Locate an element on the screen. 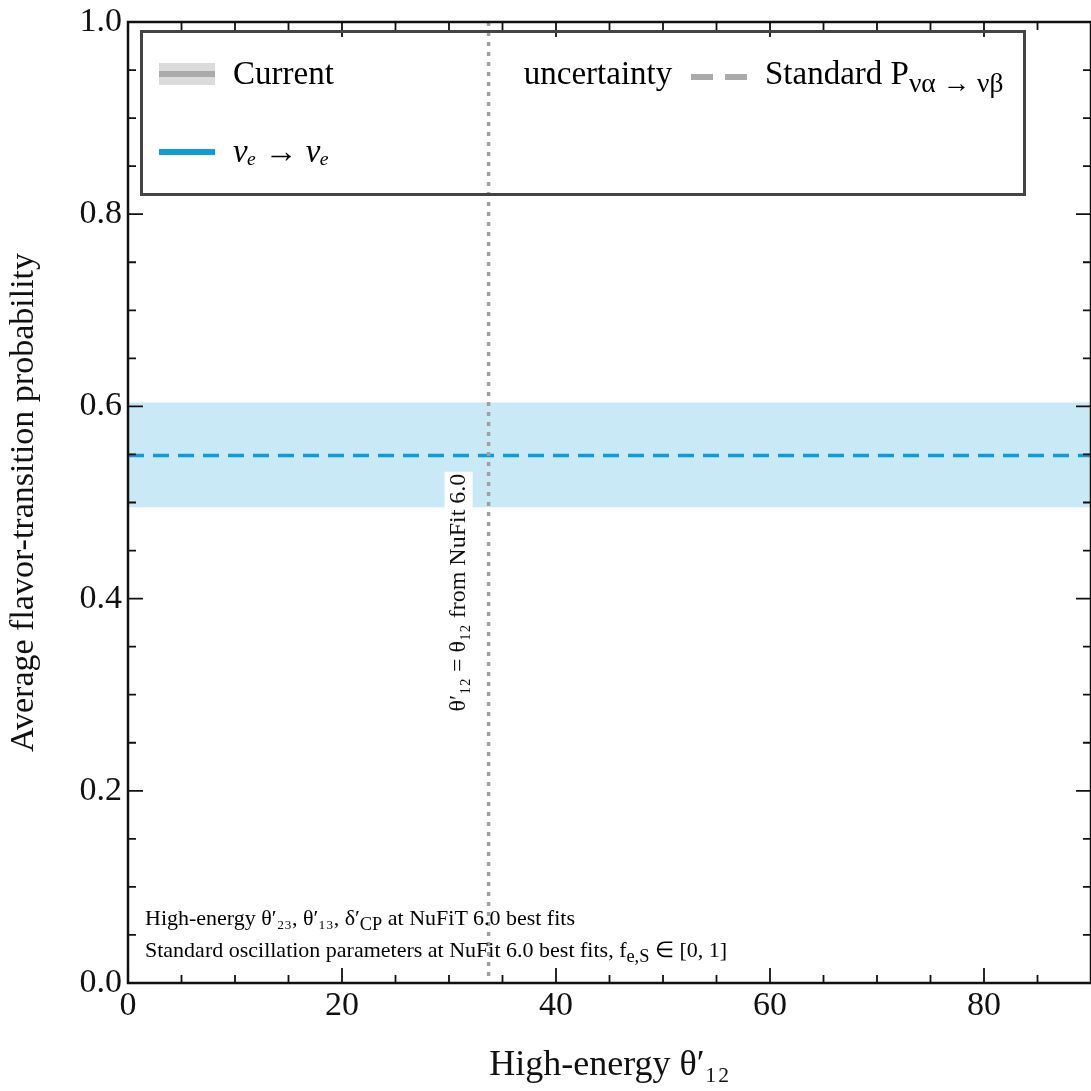 Image resolution: width=1091 pixels, height=1091 pixels. y-axis-title: Average flavor-transition probability is located at coordinates (22, 502).